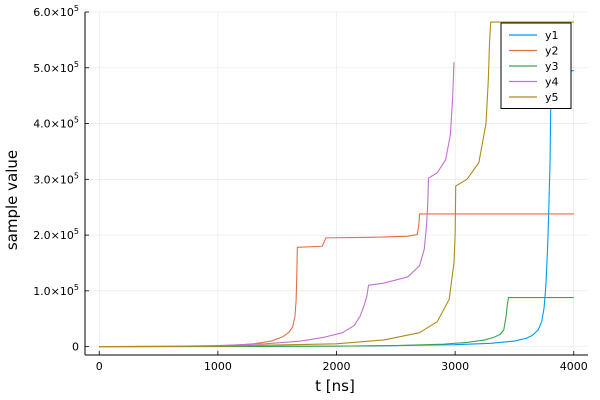  Describe the element at coordinates (56, 178) in the screenshot. I see `y-tick-label: 3.0×10⁵` at that location.